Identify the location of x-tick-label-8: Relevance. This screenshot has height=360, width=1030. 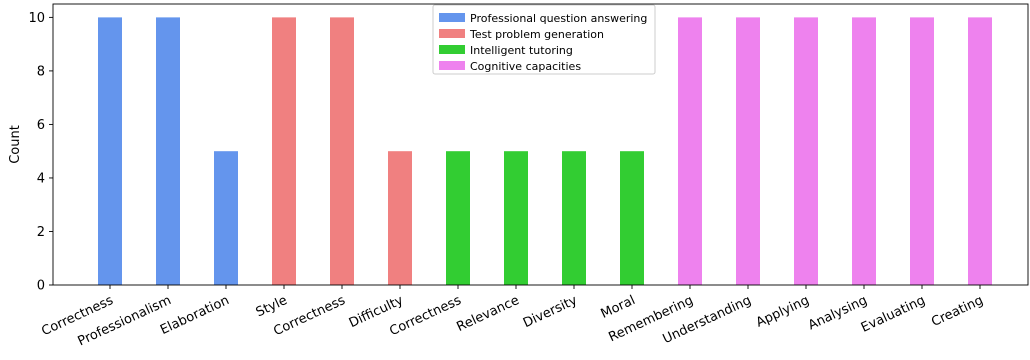
(488, 314).